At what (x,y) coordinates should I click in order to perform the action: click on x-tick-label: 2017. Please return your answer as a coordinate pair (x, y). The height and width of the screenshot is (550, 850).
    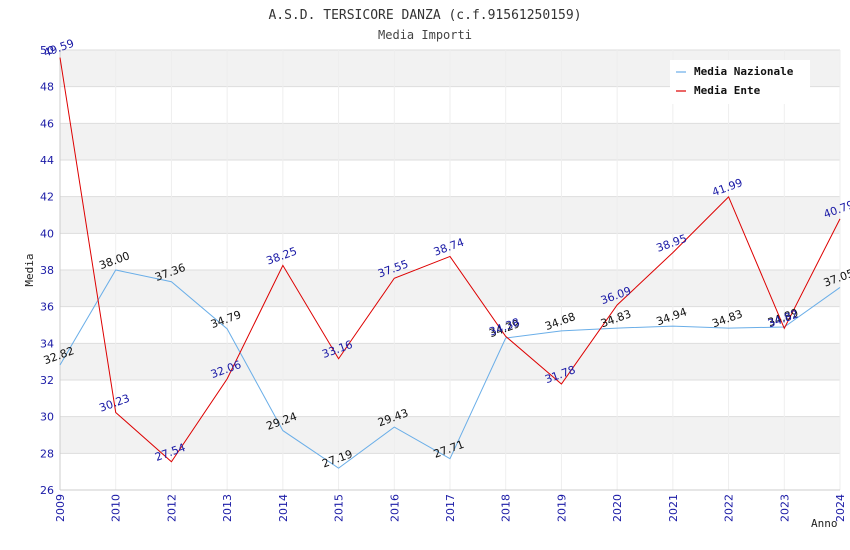
    Looking at the image, I should click on (450, 508).